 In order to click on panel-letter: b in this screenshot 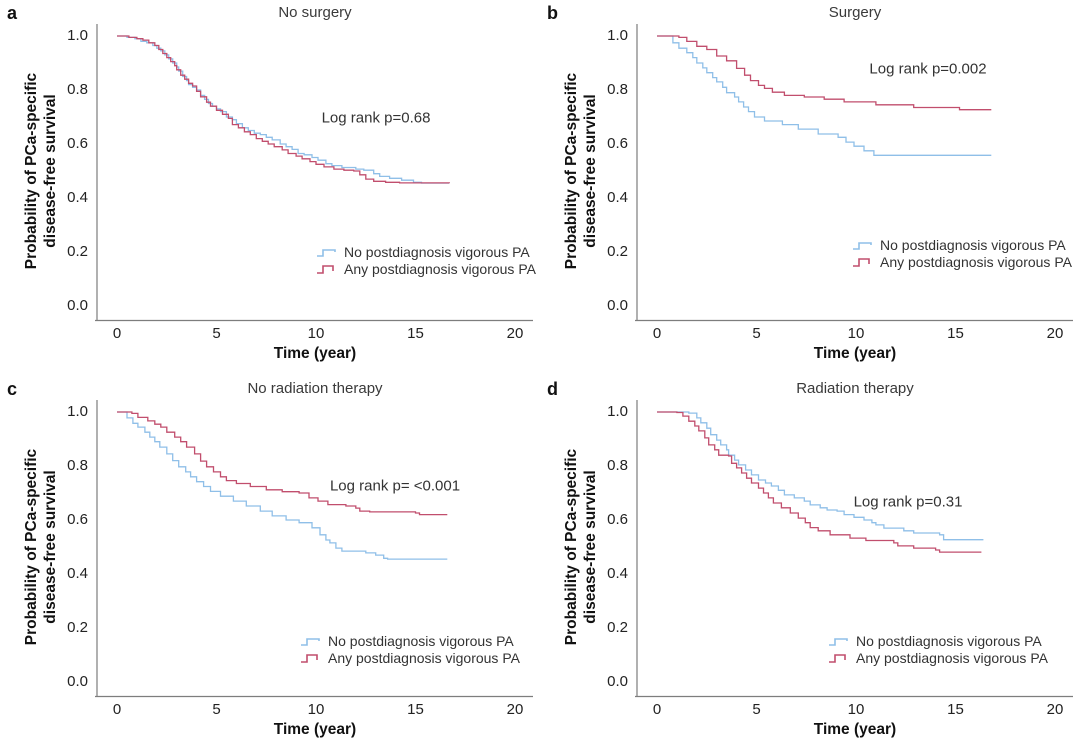, I will do `click(552, 13)`.